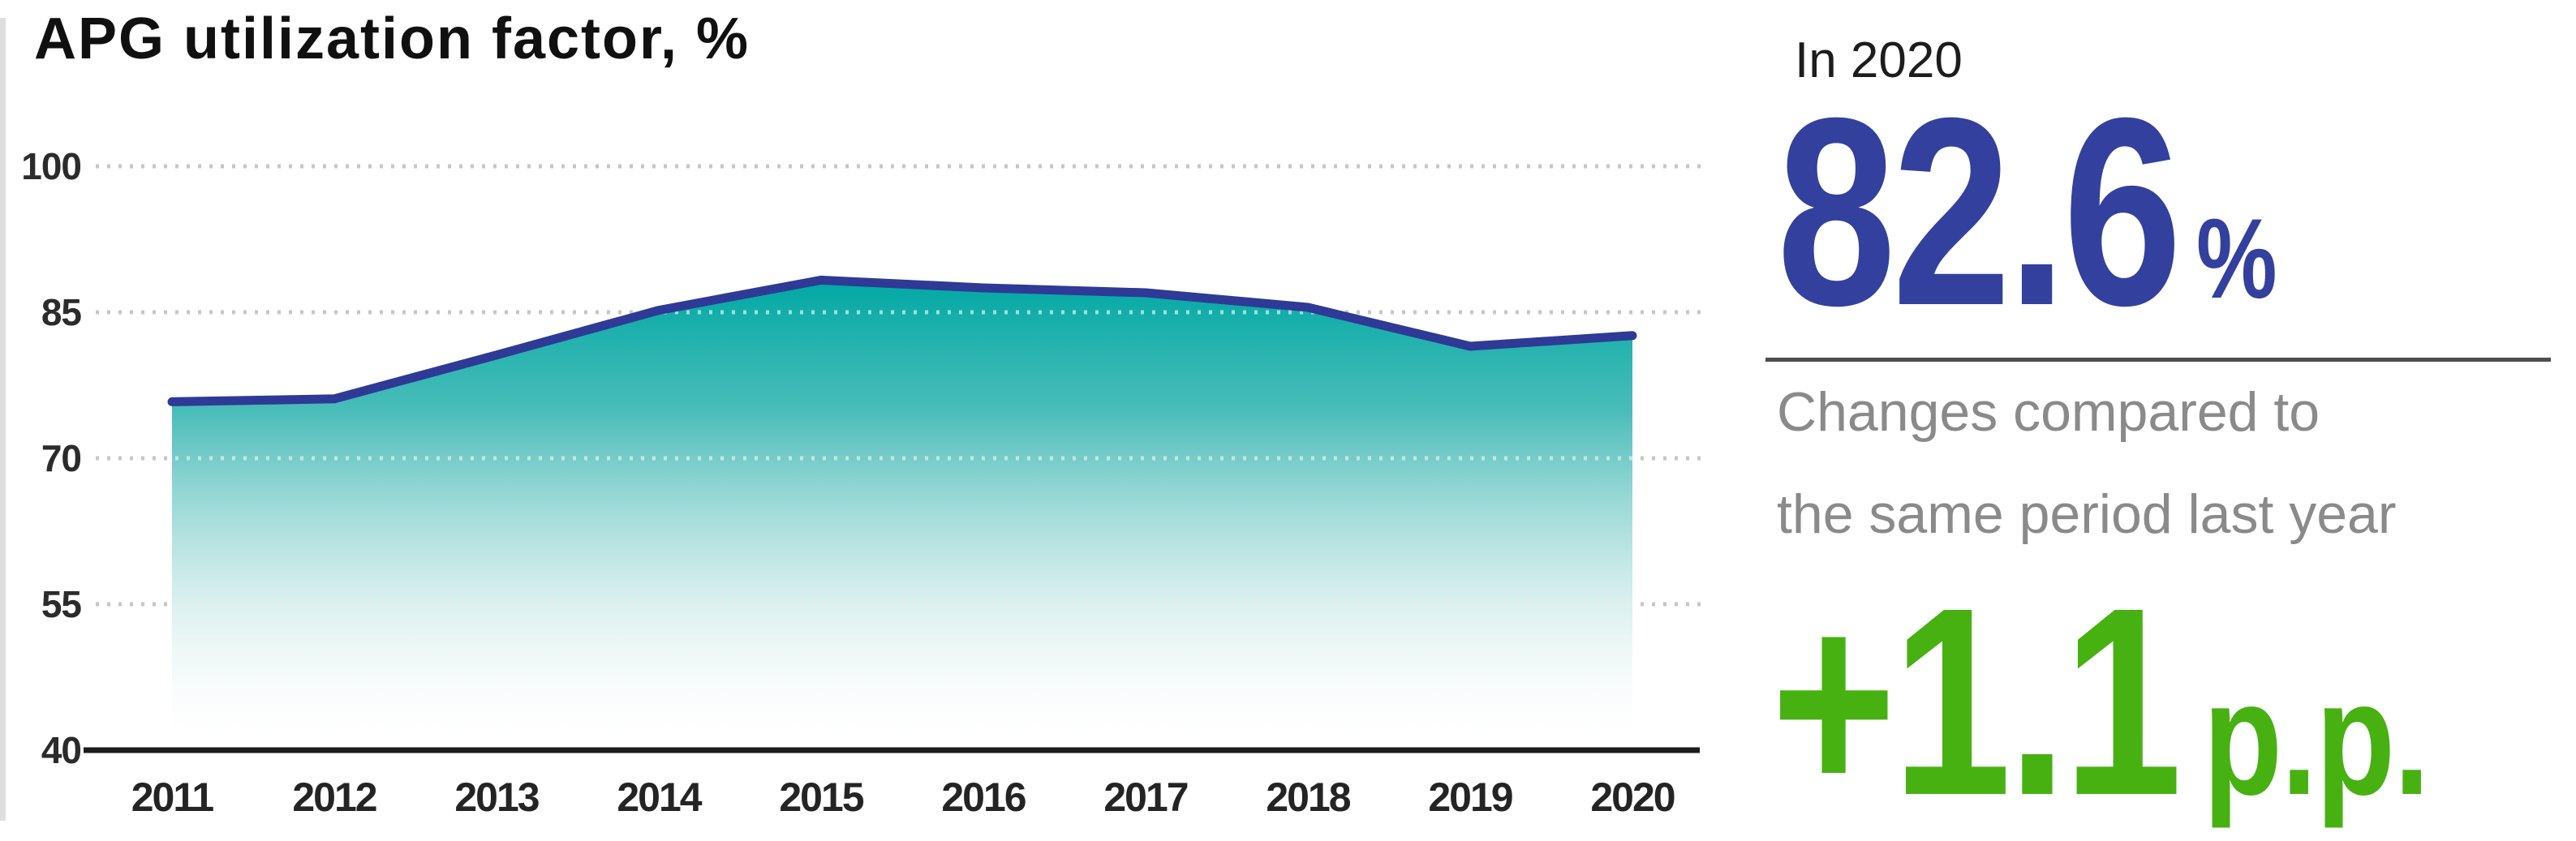 The width and height of the screenshot is (2576, 841). Describe the element at coordinates (2048, 412) in the screenshot. I see `change-caption-line1: Changes compared to` at that location.